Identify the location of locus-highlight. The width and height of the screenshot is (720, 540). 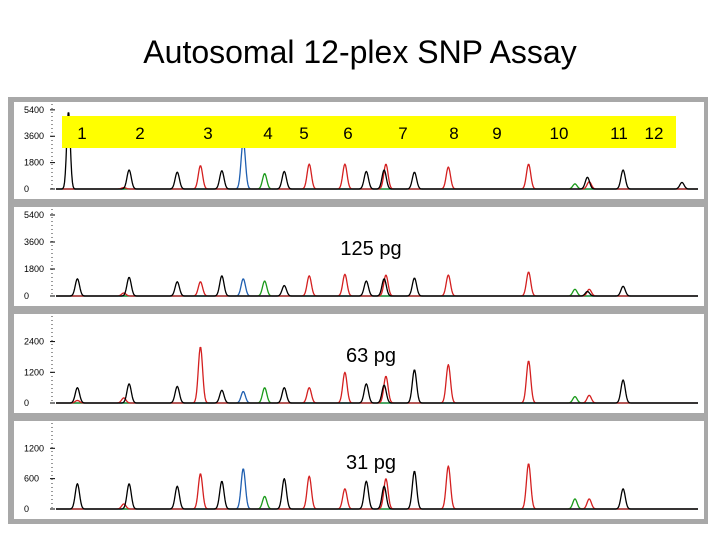
(369, 132).